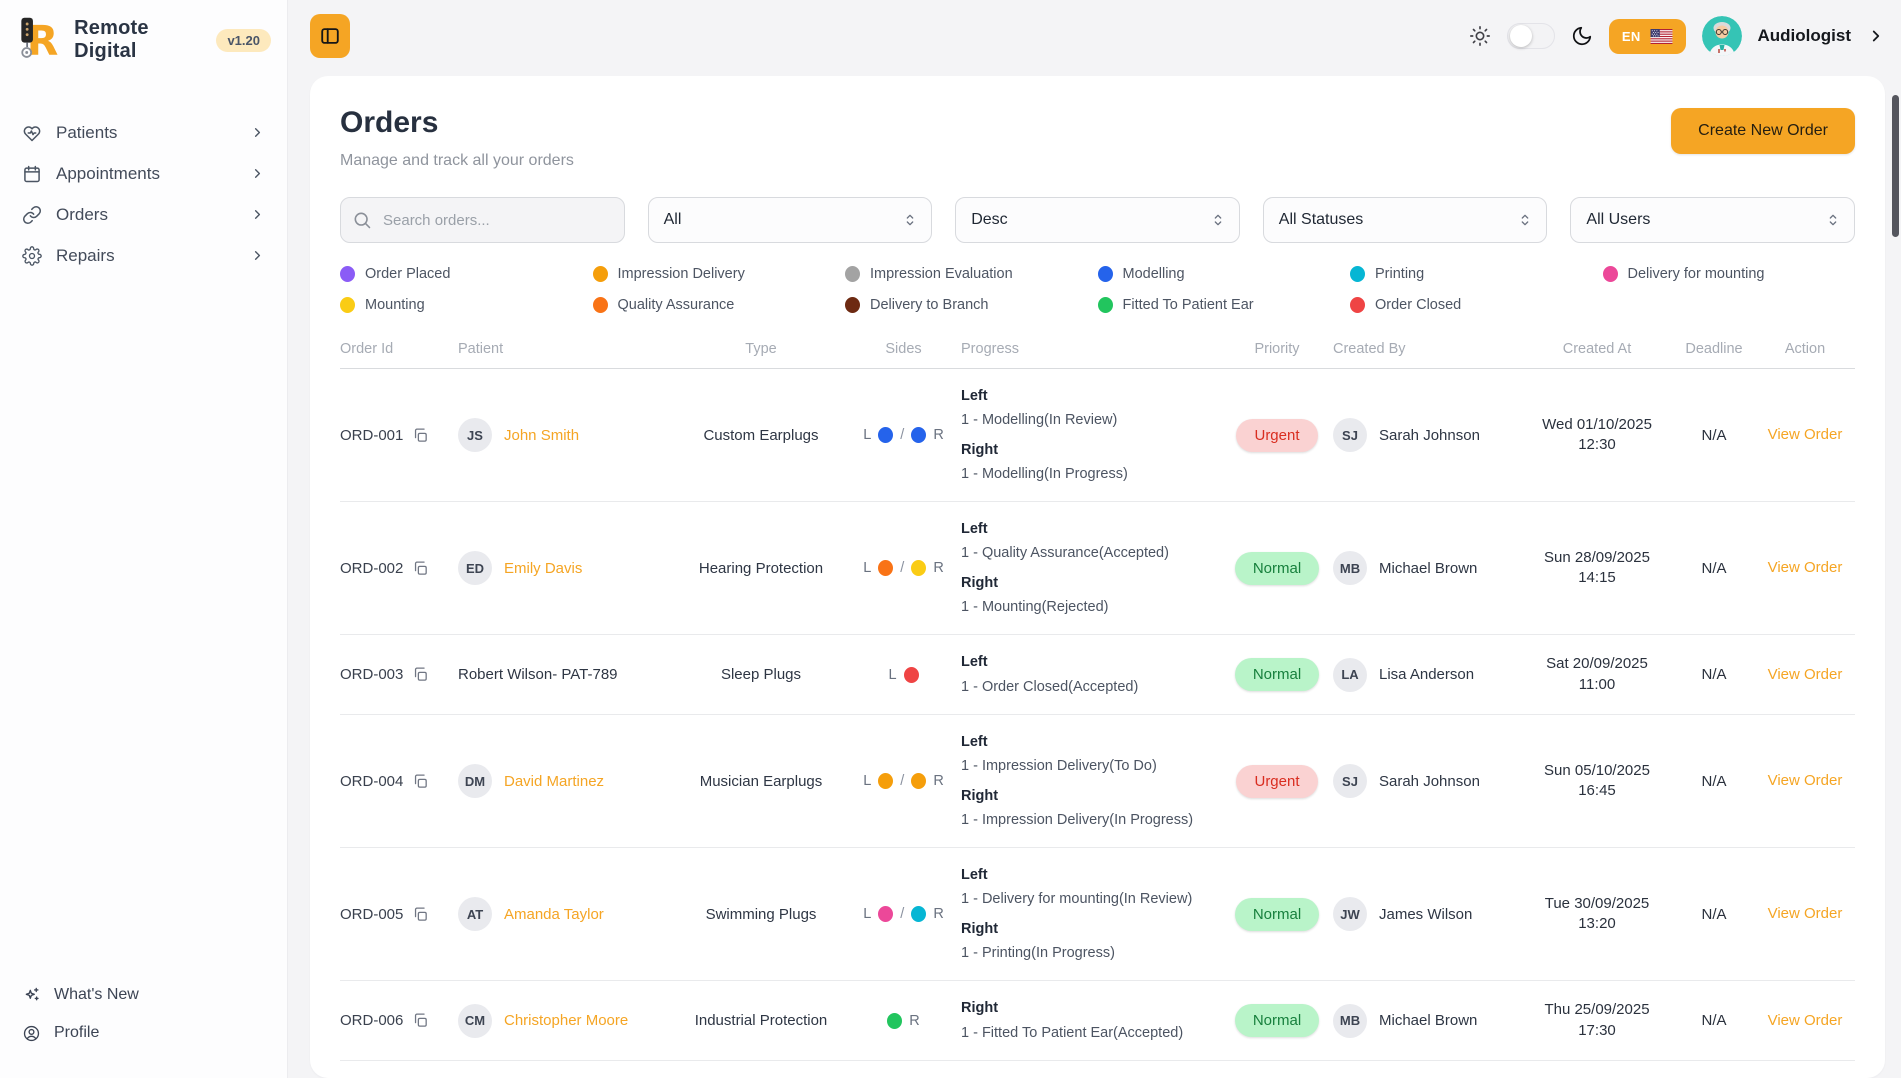 The height and width of the screenshot is (1078, 1901). What do you see at coordinates (143, 255) in the screenshot?
I see `sidebar-item-repairs: Repairs` at bounding box center [143, 255].